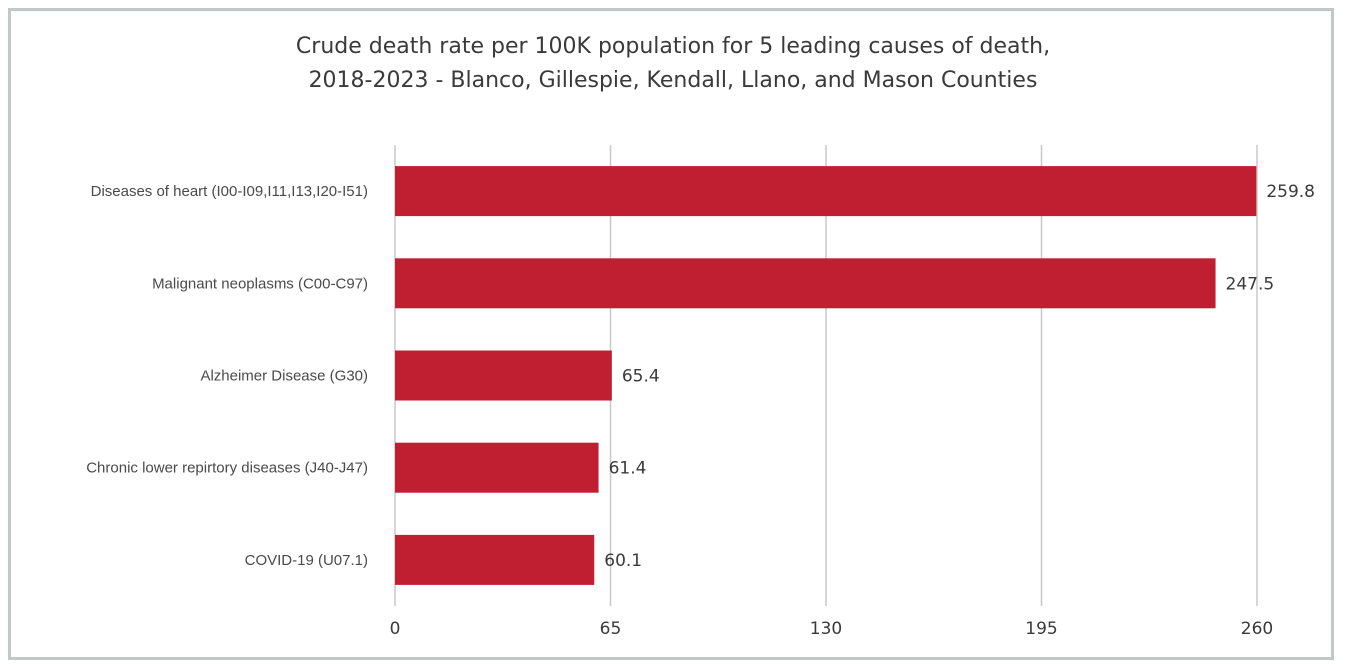  What do you see at coordinates (260, 283) in the screenshot?
I see `category-label-1: Malignant neoplasms (C00-C97)` at bounding box center [260, 283].